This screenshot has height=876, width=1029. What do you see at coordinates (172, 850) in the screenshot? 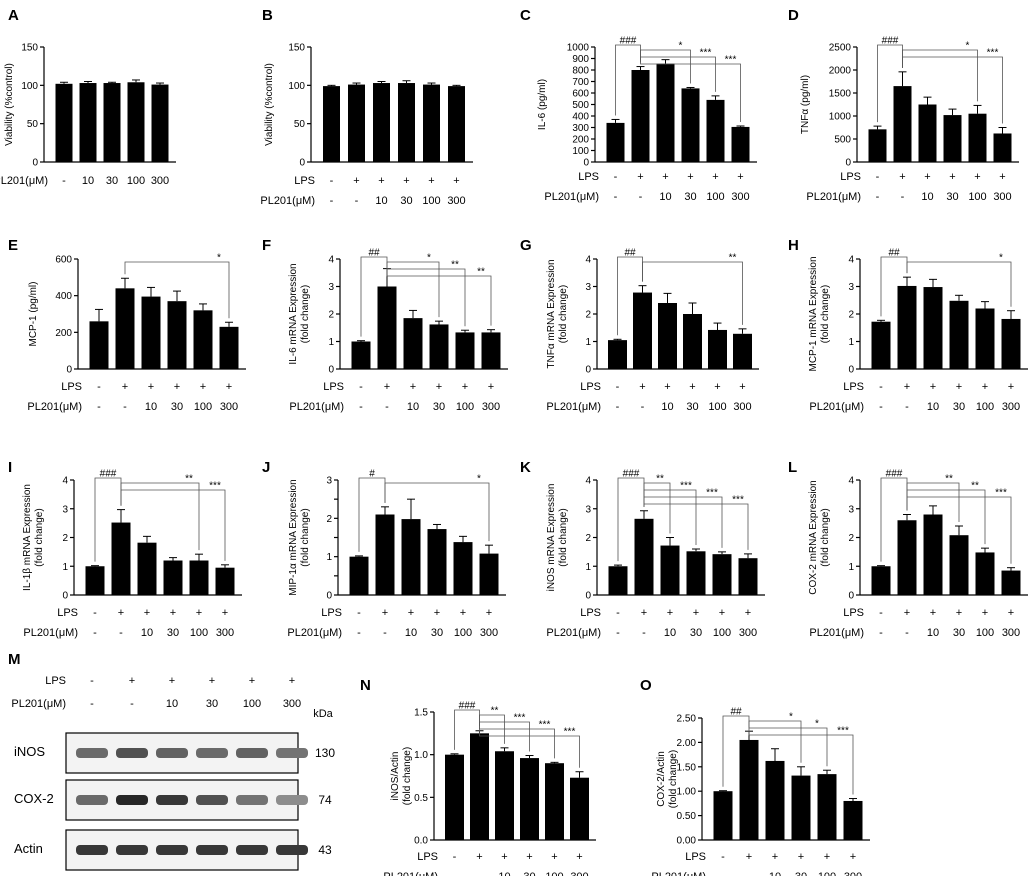
I see `blot-band` at bounding box center [172, 850].